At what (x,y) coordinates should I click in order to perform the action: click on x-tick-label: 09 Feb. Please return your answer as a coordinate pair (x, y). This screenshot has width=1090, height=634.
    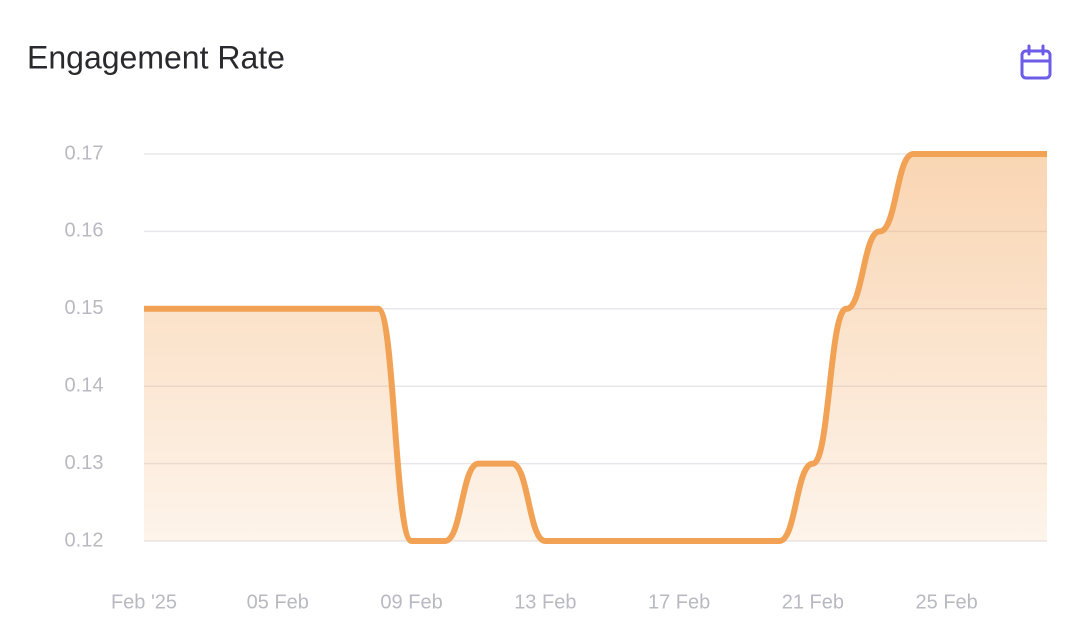
    Looking at the image, I should click on (411, 602).